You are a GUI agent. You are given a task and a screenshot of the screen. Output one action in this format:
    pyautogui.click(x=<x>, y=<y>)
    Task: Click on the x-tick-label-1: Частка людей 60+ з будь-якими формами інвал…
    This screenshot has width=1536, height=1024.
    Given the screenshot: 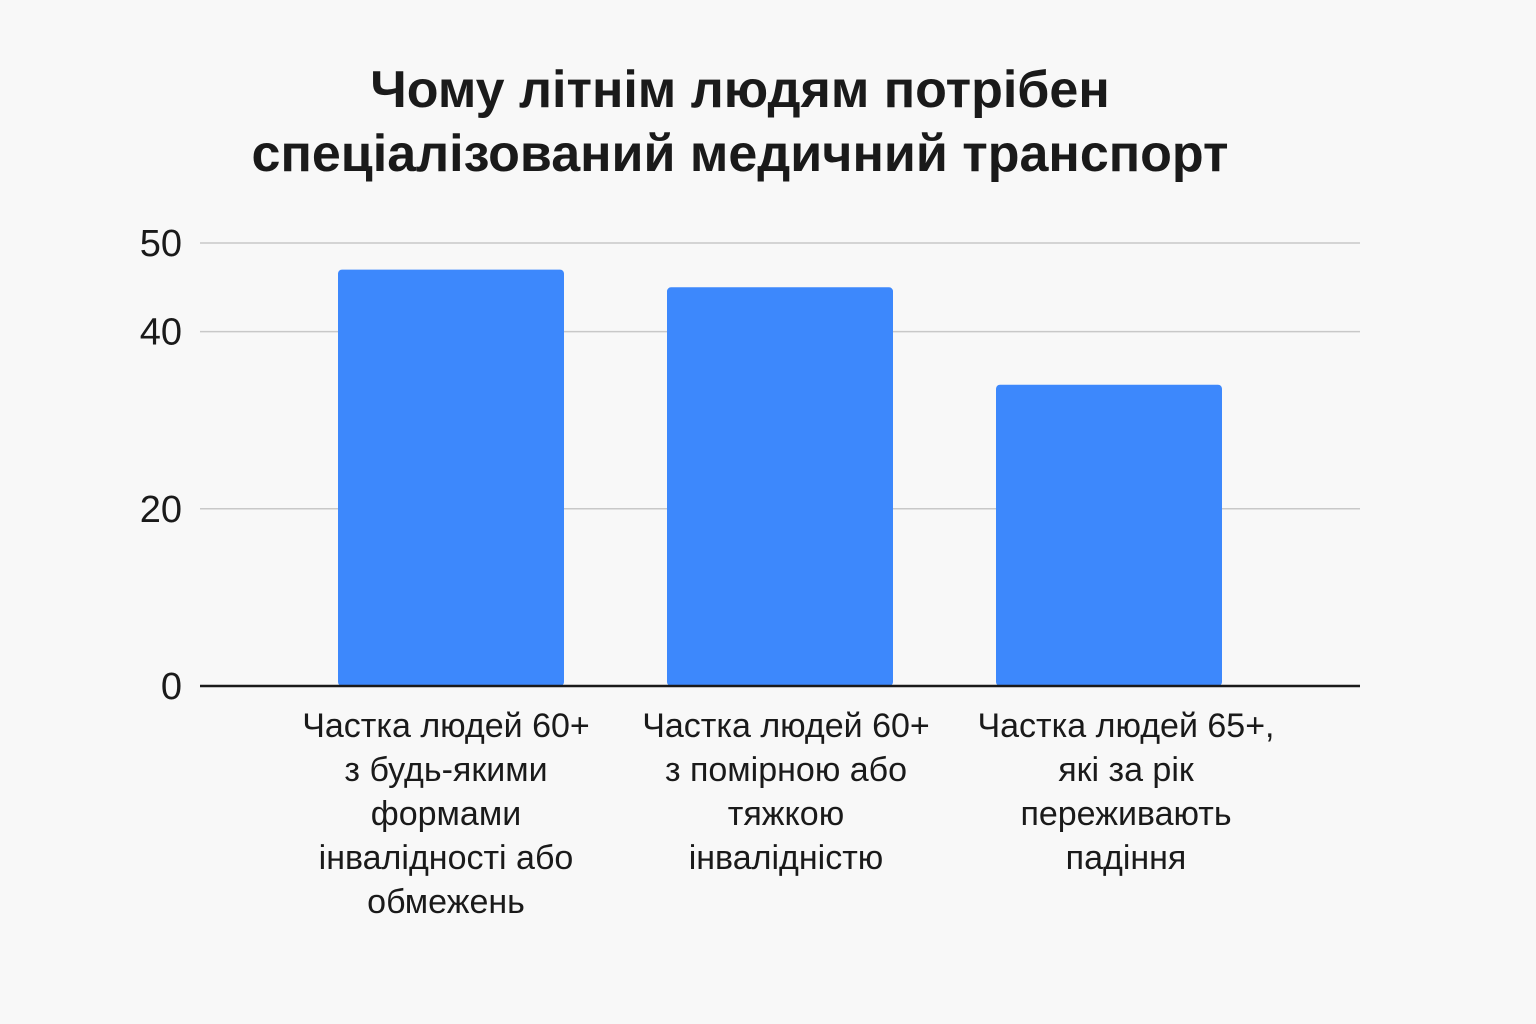 What is the action you would take?
    pyautogui.click(x=446, y=814)
    